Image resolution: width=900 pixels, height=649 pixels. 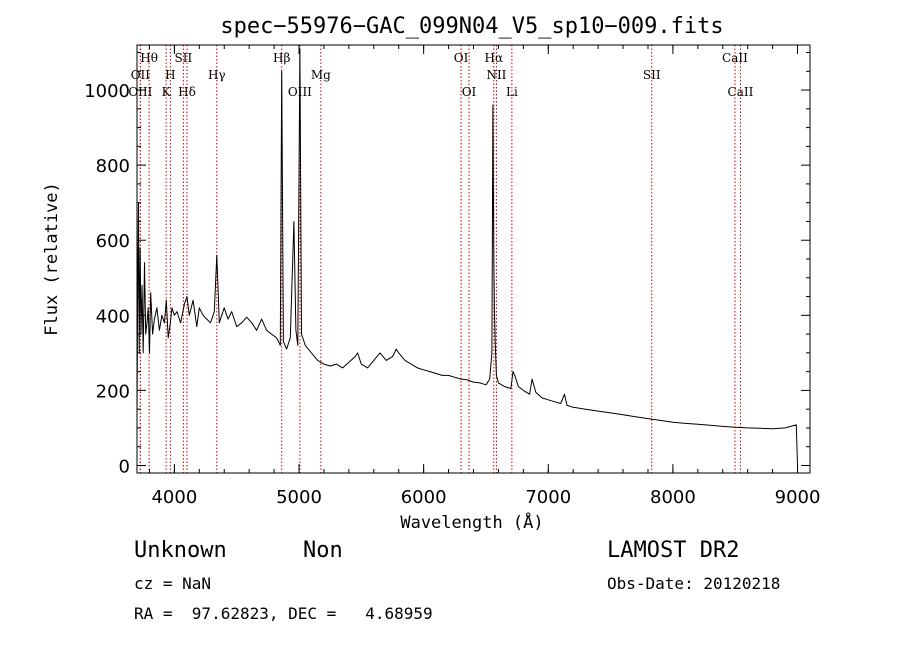 What do you see at coordinates (113, 391) in the screenshot?
I see `y-tick-label-1: 200` at bounding box center [113, 391].